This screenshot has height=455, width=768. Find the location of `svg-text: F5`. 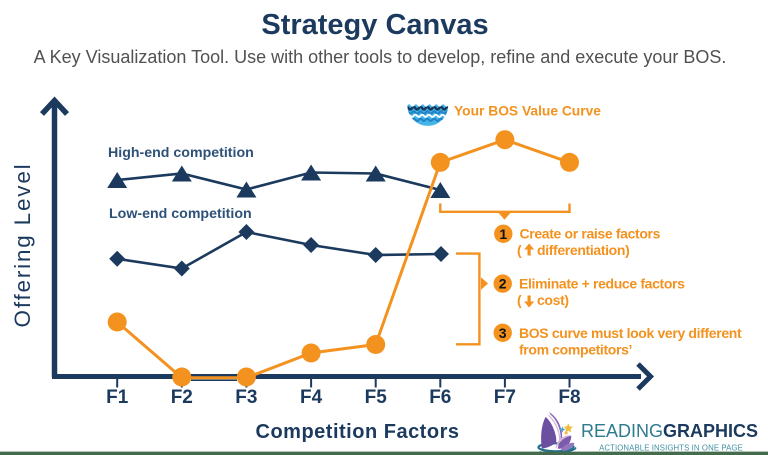

svg-text: F5 is located at coordinates (376, 397).